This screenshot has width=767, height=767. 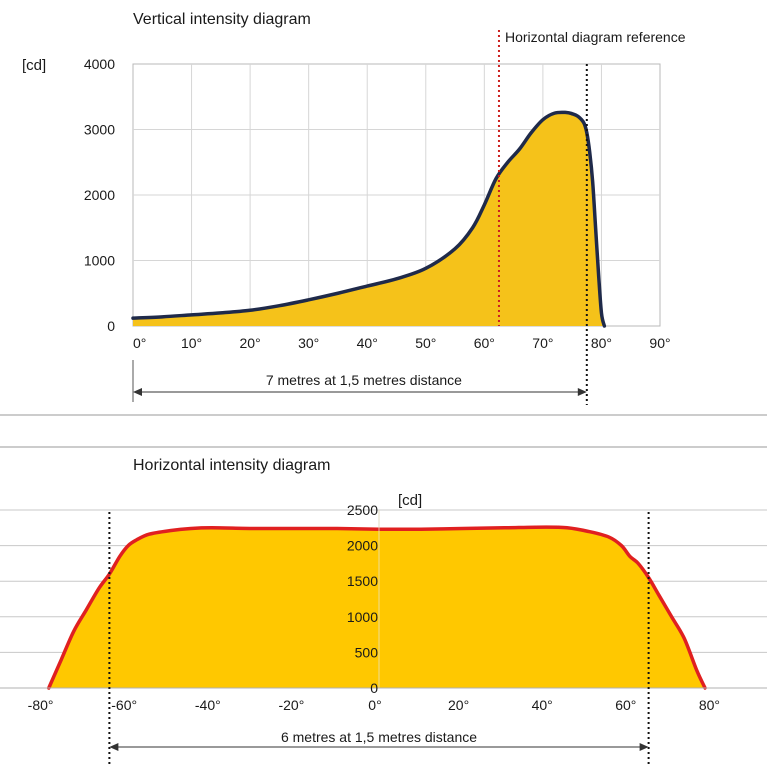 I want to click on horizontal-y-tick-label: 500, so click(x=367, y=652).